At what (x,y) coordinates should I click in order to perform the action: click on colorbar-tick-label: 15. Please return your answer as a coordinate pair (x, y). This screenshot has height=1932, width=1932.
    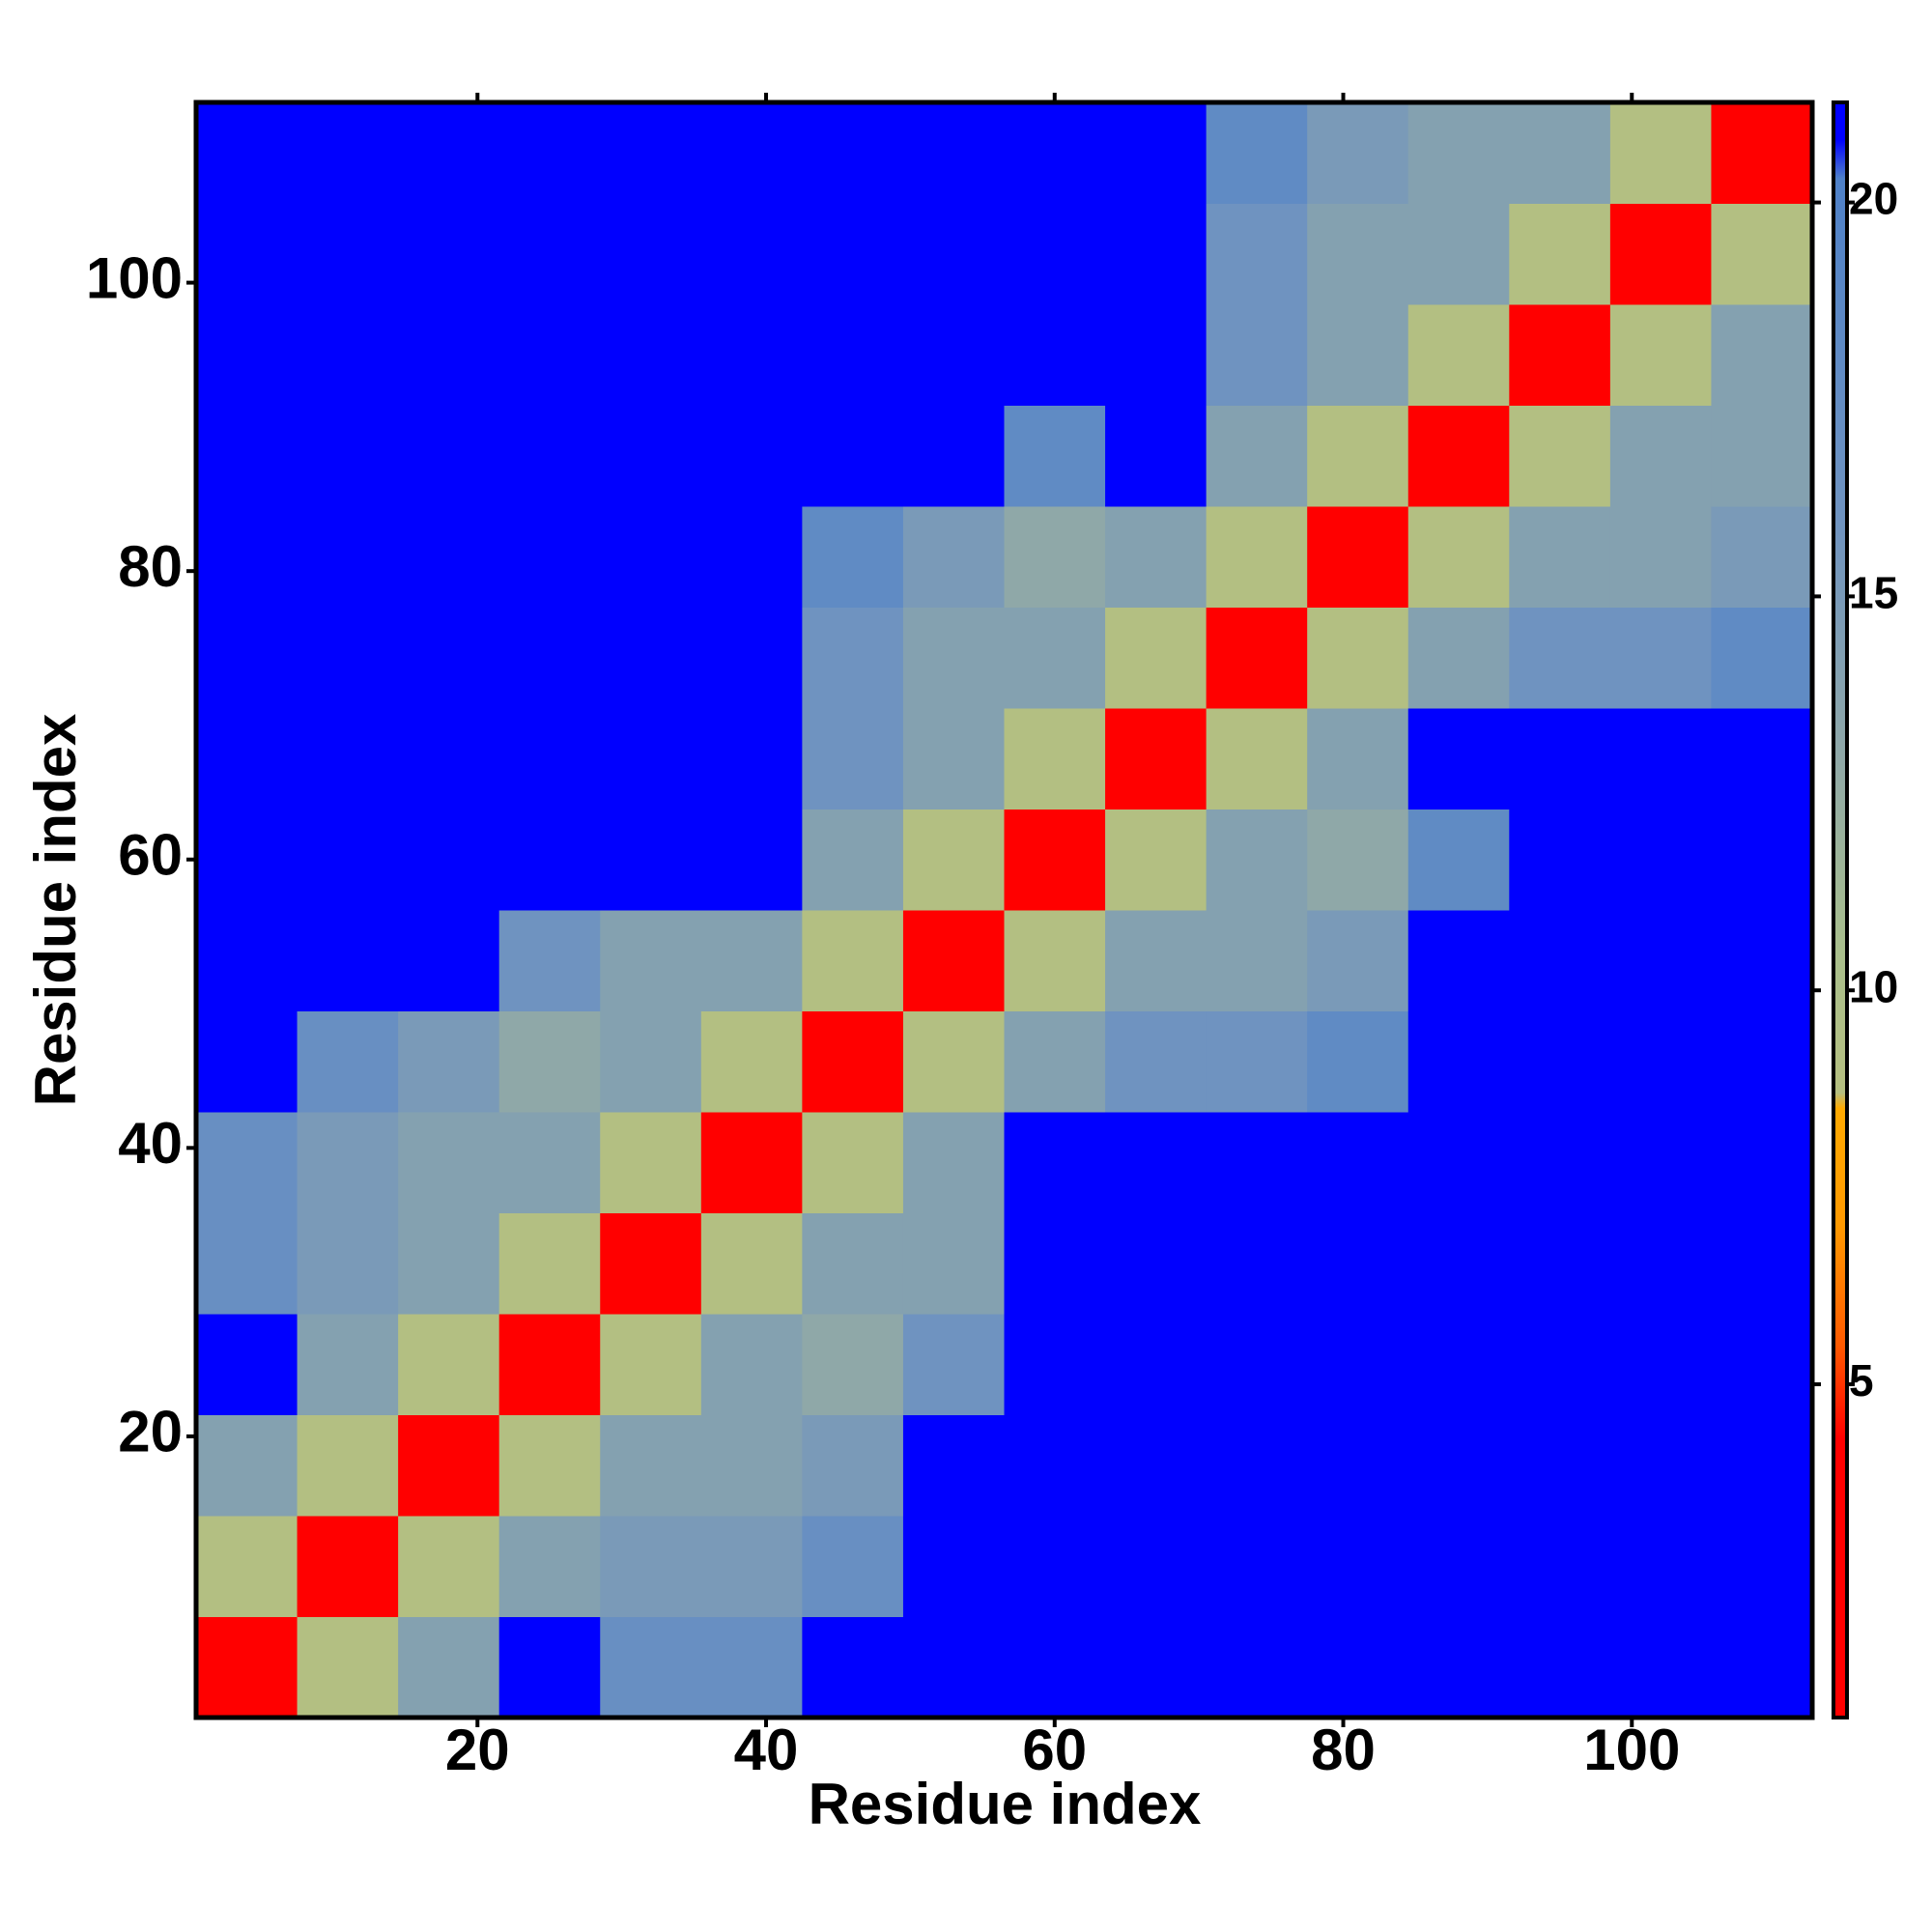
    Looking at the image, I should click on (1873, 593).